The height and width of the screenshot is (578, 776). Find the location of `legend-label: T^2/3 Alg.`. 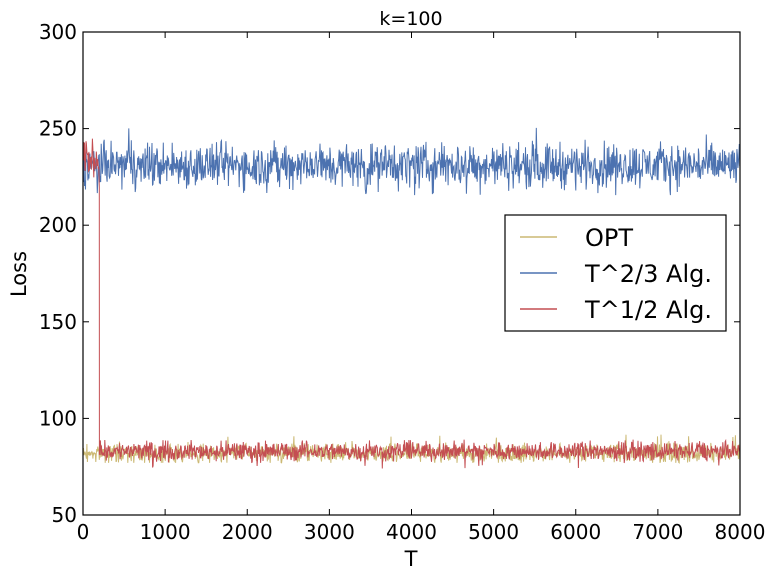

legend-label: T^2/3 Alg. is located at coordinates (648, 274).